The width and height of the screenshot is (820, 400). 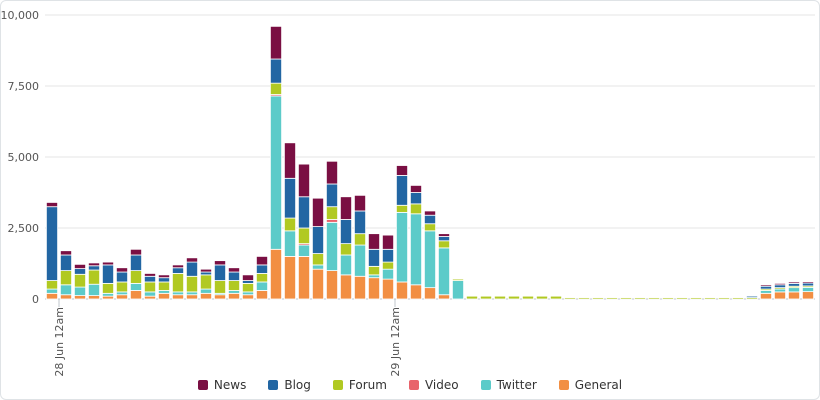 What do you see at coordinates (227, 338) in the screenshot?
I see `x-axis: 28 Jun 12am 29 Jun 12am` at bounding box center [227, 338].